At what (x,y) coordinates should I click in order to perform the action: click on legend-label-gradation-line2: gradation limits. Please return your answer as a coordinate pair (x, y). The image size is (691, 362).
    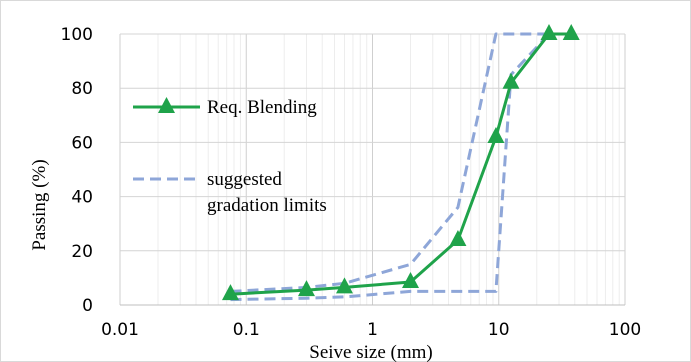
    Looking at the image, I should click on (267, 205).